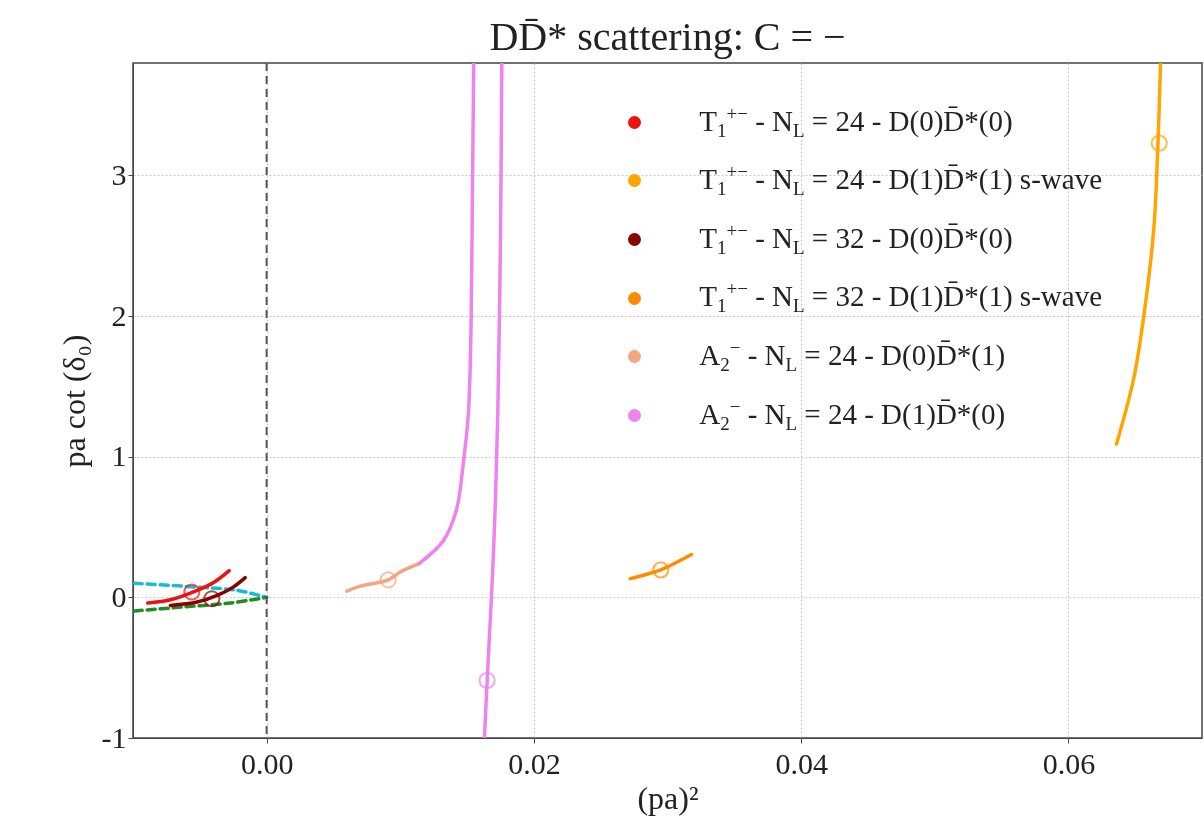 The width and height of the screenshot is (1204, 835). What do you see at coordinates (119, 174) in the screenshot?
I see `y-tick-label: 3` at bounding box center [119, 174].